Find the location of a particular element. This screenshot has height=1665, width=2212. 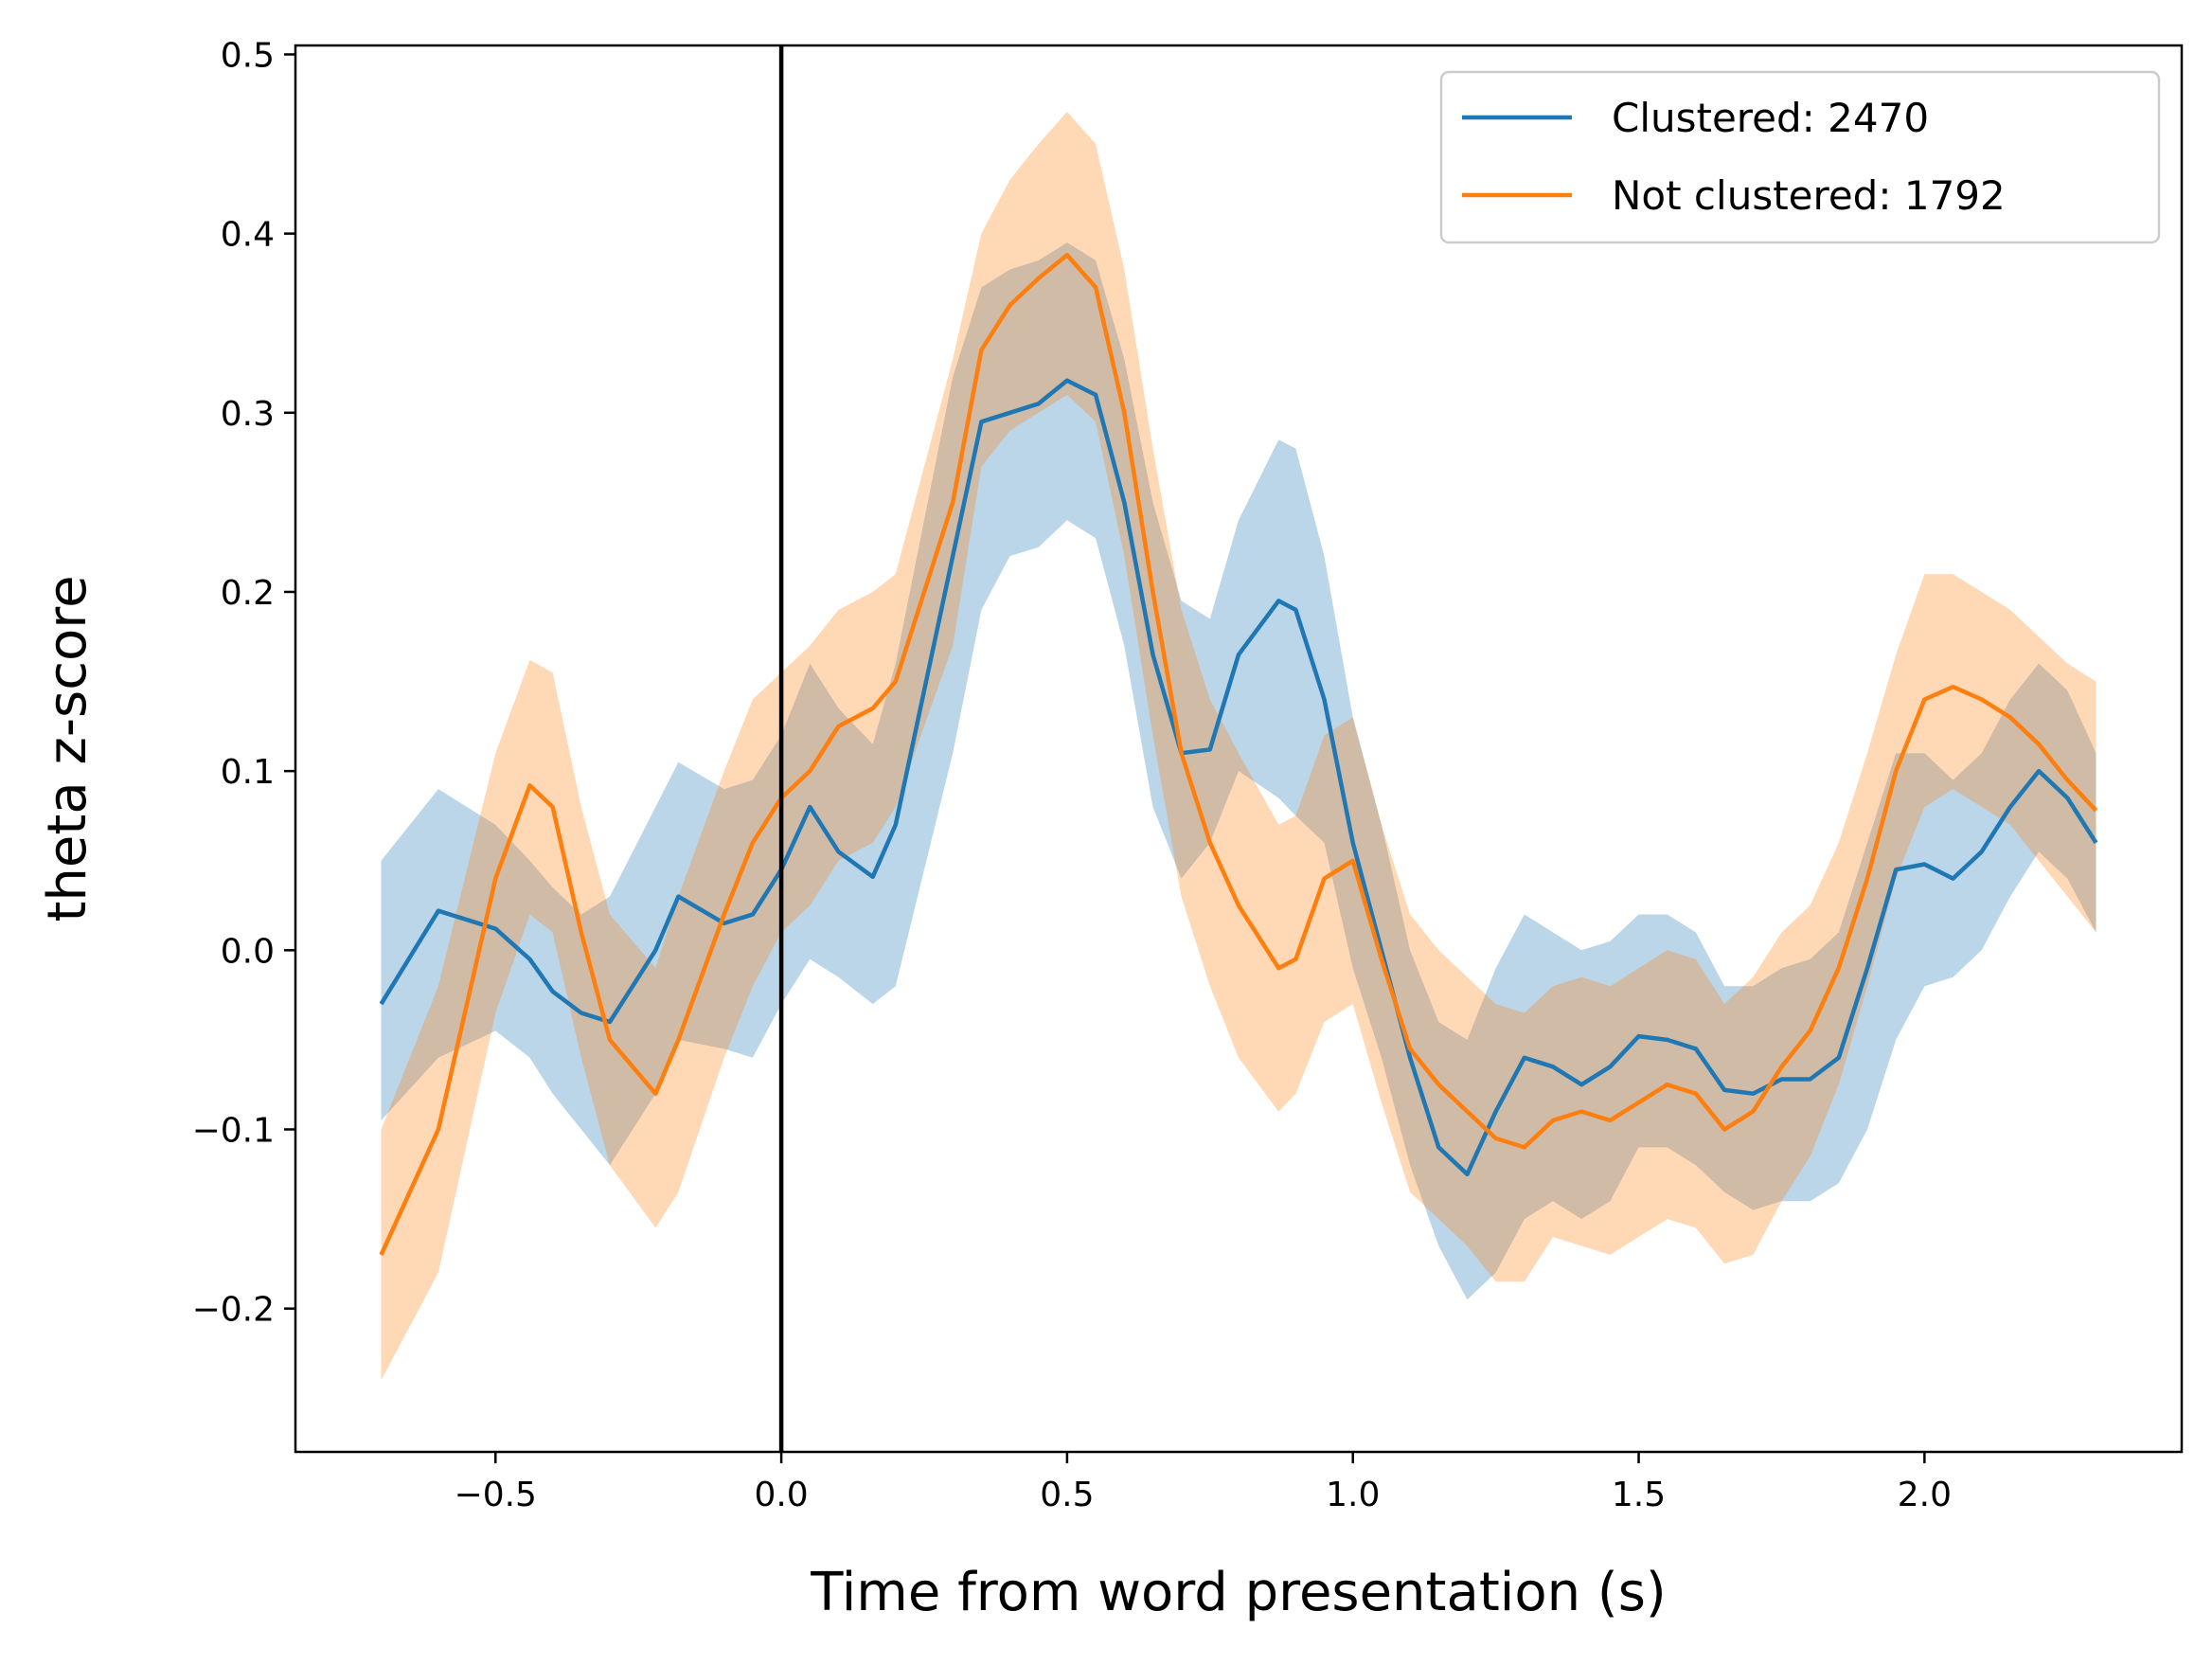

y-axis-label: theta z-score is located at coordinates (67, 748).